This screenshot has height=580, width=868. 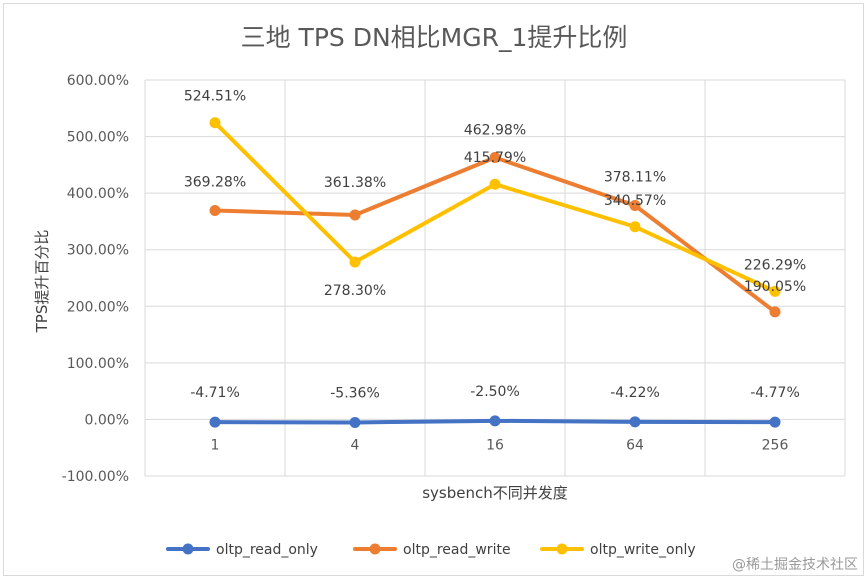 I want to click on y-tick-label: 200.00%, so click(x=98, y=307).